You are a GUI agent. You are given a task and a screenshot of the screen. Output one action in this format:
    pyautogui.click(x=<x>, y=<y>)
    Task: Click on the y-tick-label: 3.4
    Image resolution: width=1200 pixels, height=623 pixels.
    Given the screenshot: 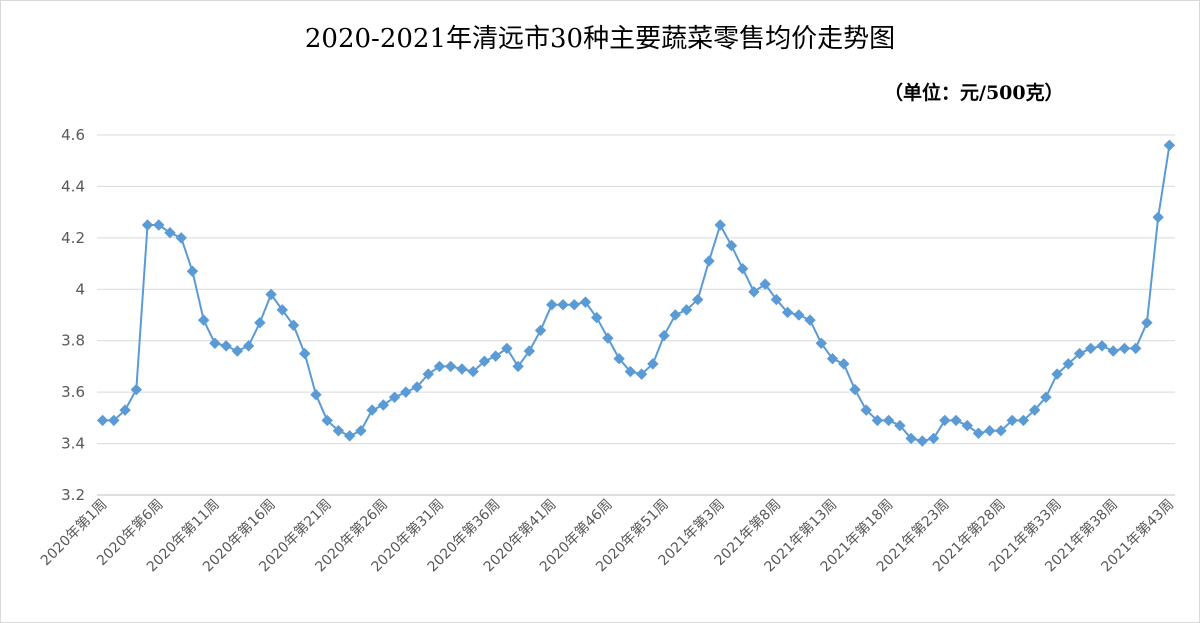 What is the action you would take?
    pyautogui.click(x=73, y=444)
    